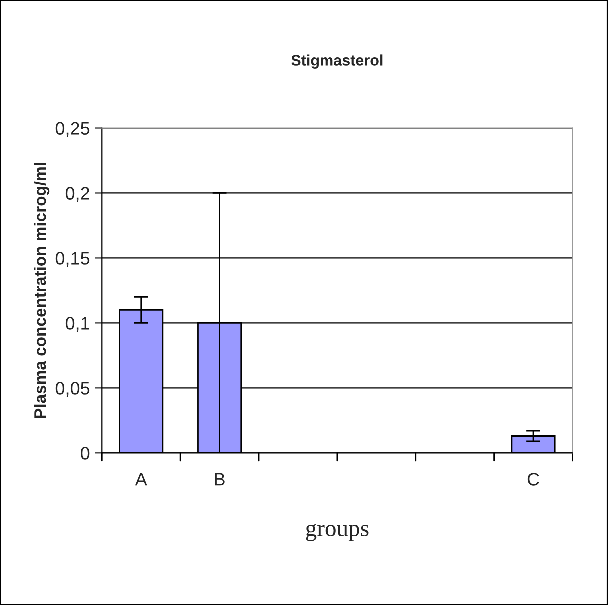  I want to click on x-axis-title: groups, so click(337, 533).